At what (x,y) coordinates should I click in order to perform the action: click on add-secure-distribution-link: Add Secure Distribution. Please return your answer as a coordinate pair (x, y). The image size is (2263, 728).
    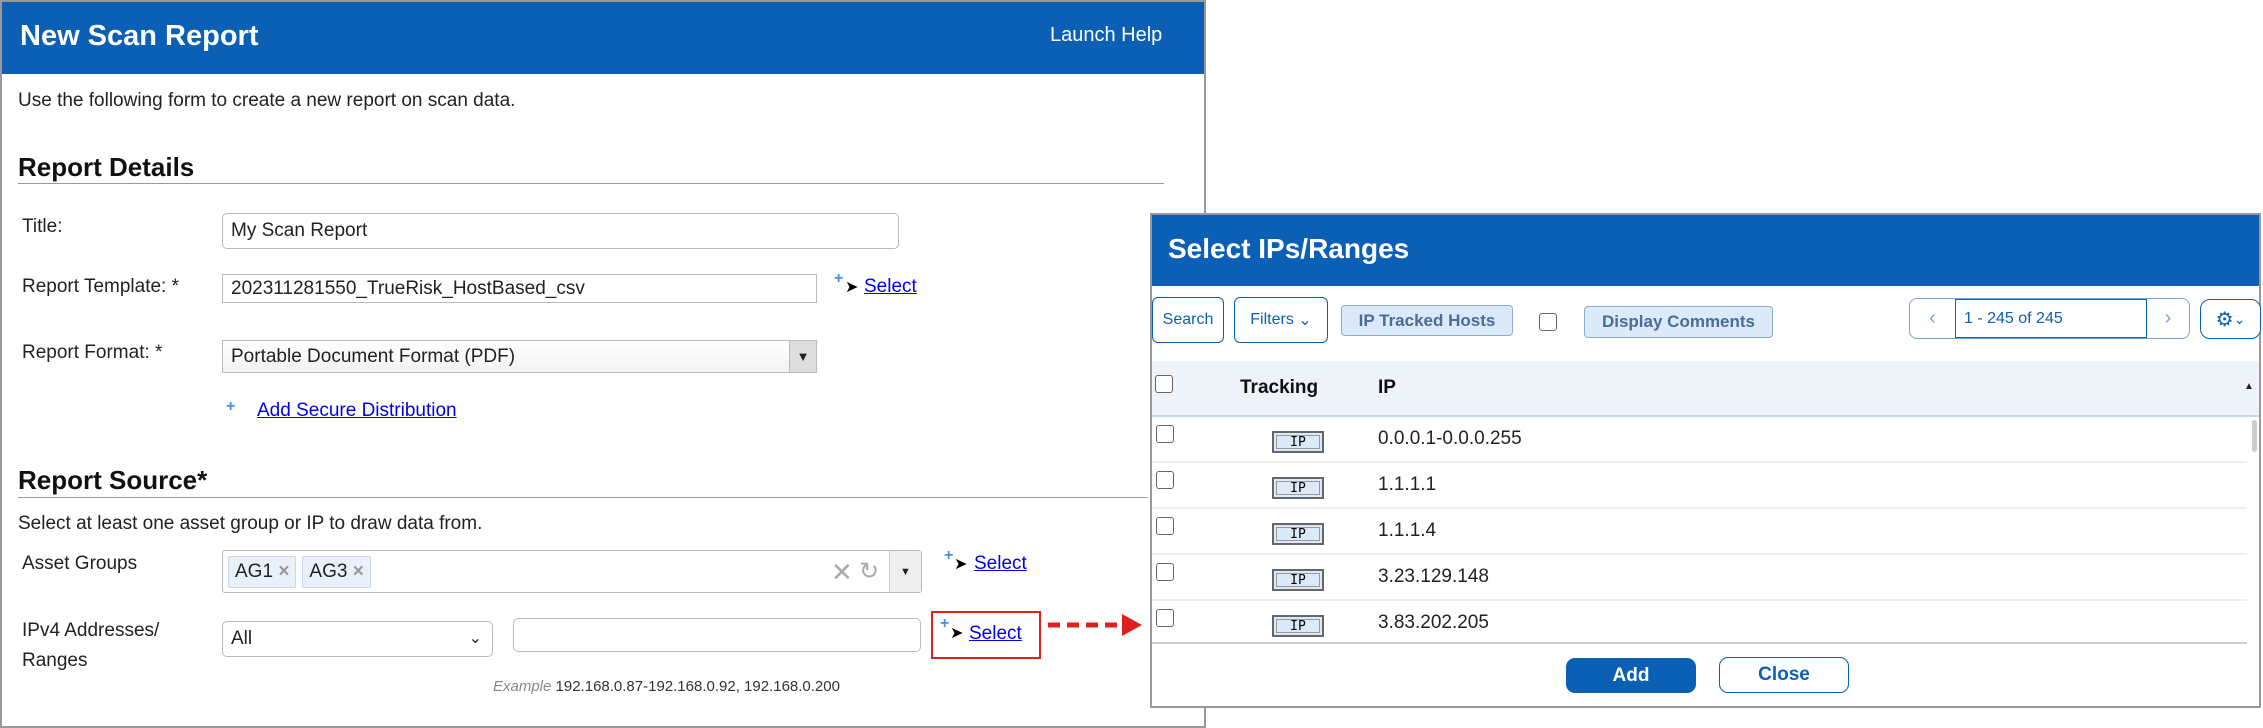
    Looking at the image, I should click on (357, 410).